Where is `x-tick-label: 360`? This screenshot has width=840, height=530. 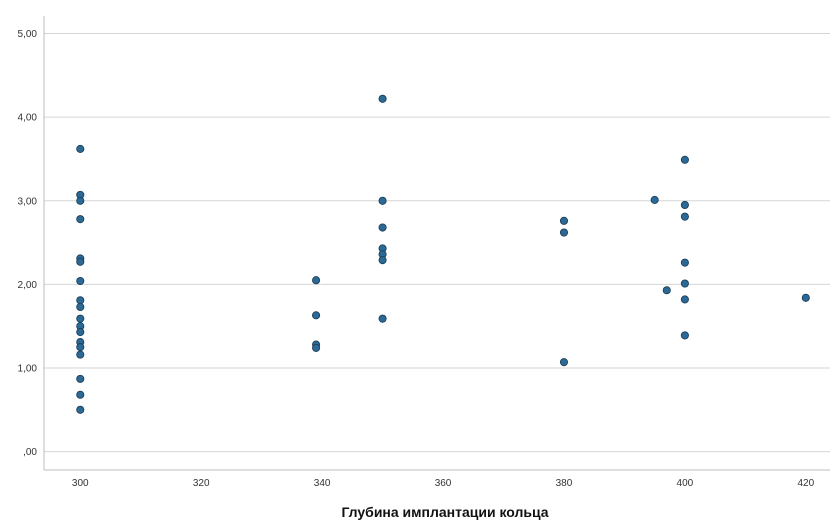
x-tick-label: 360 is located at coordinates (443, 483).